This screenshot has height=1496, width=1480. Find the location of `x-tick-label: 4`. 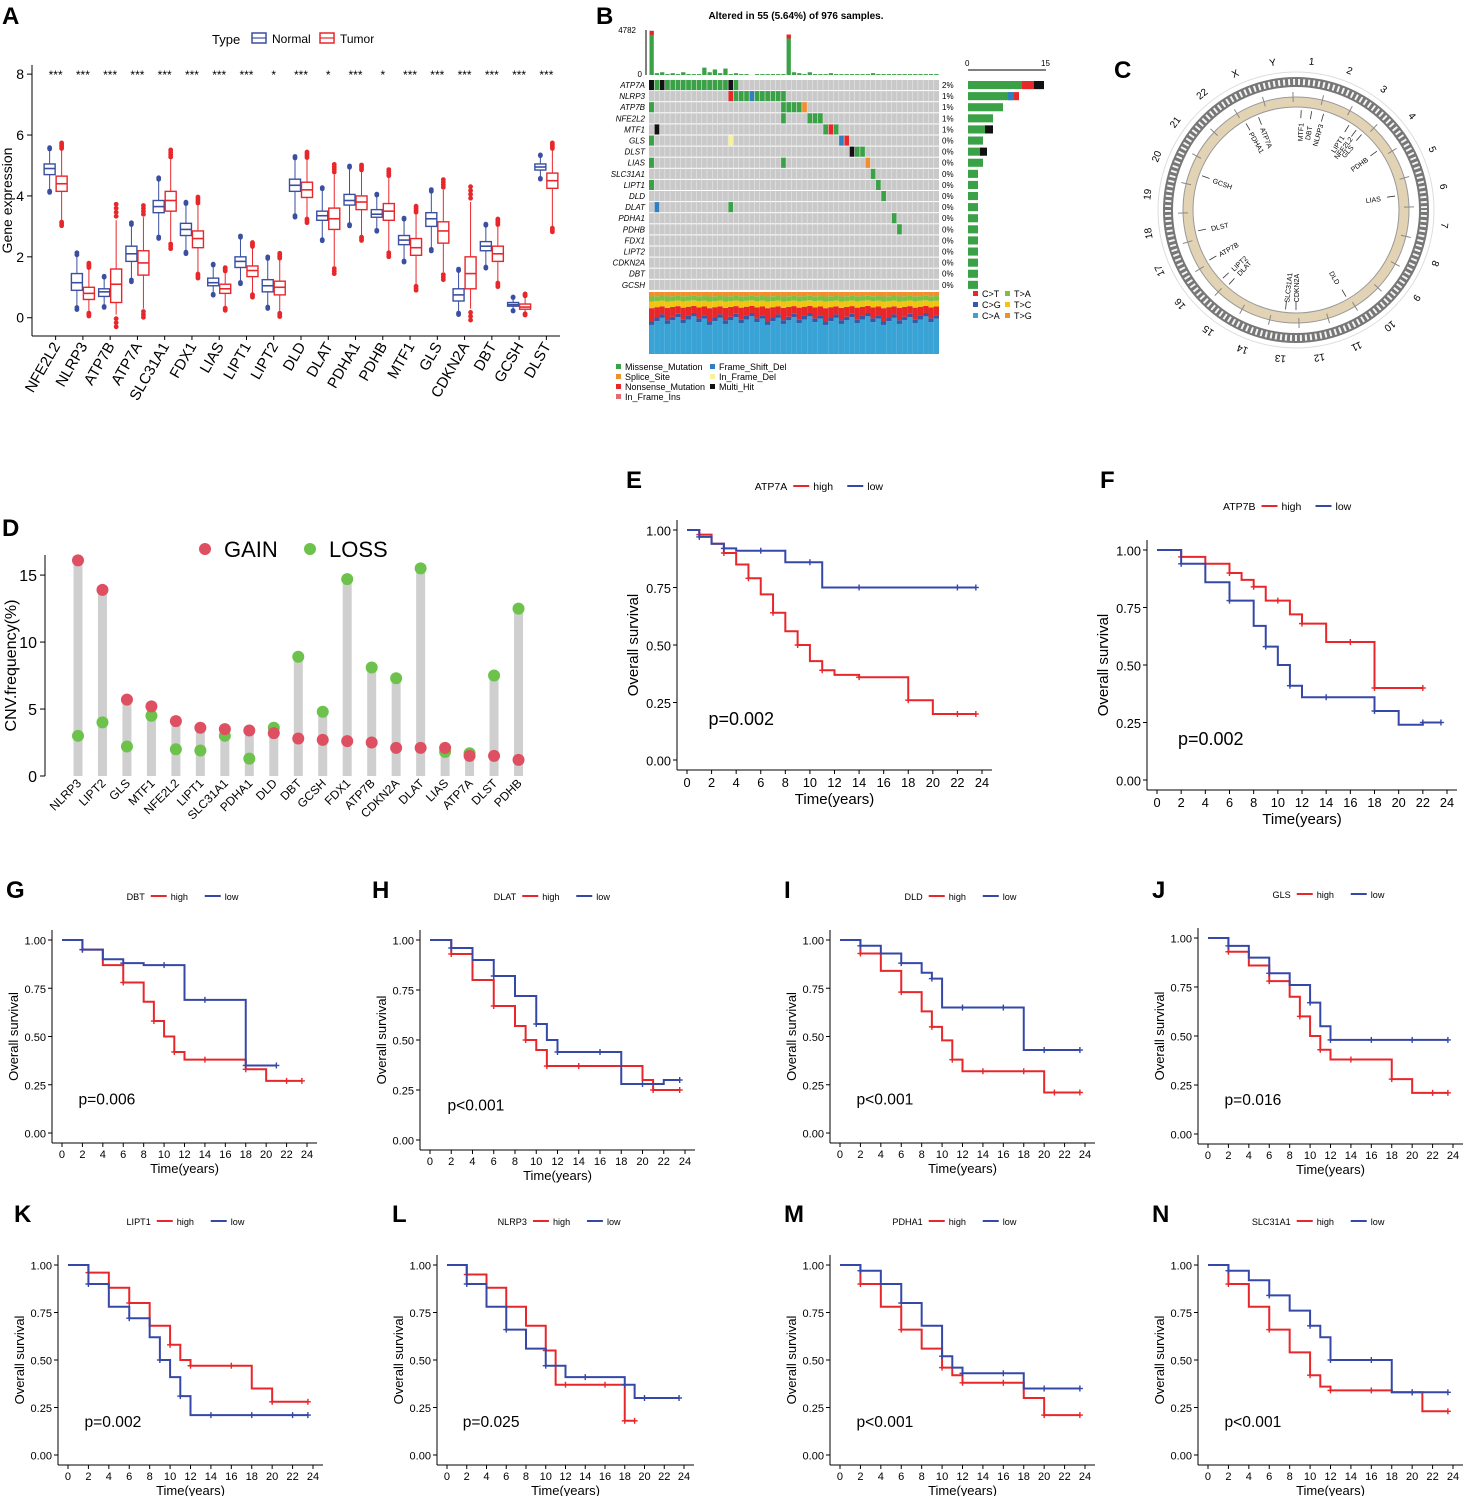

x-tick-label: 4 is located at coordinates (1249, 1156).